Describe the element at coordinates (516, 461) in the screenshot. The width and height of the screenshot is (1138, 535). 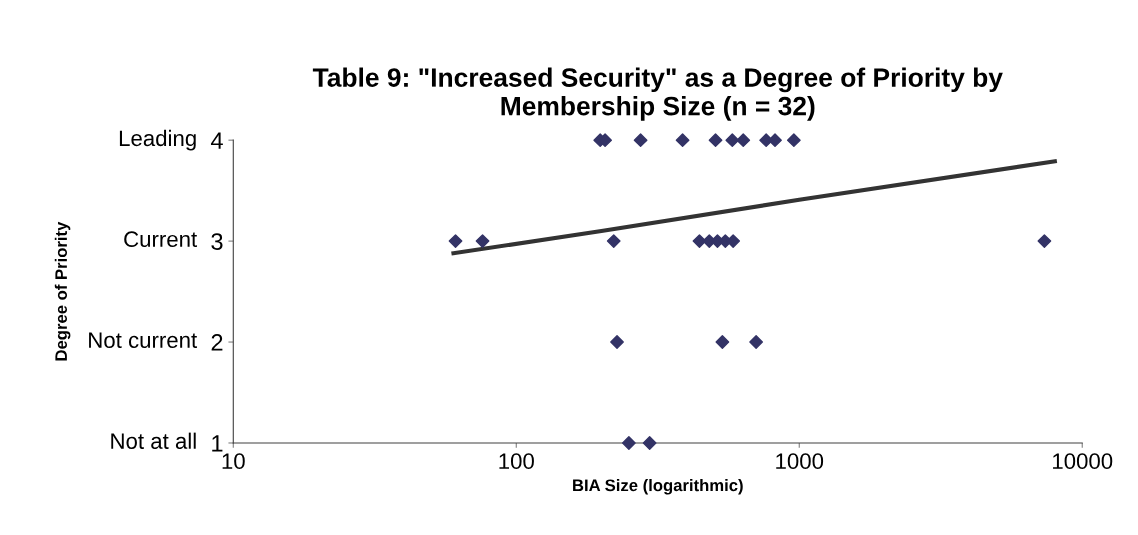
I see `x-tick-label: 100` at that location.